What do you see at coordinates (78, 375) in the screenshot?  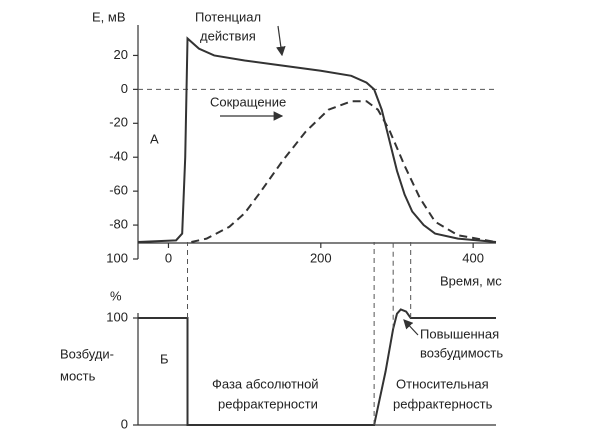 I see `side-label: мость` at bounding box center [78, 375].